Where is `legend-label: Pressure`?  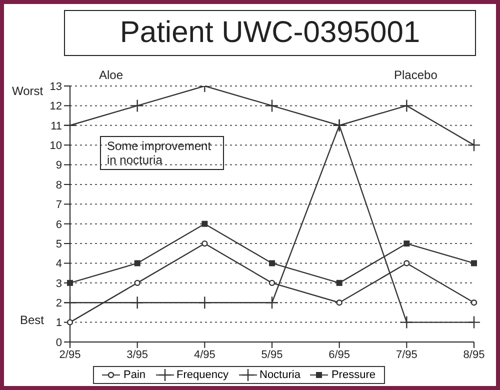
legend-label: Pressure is located at coordinates (353, 375).